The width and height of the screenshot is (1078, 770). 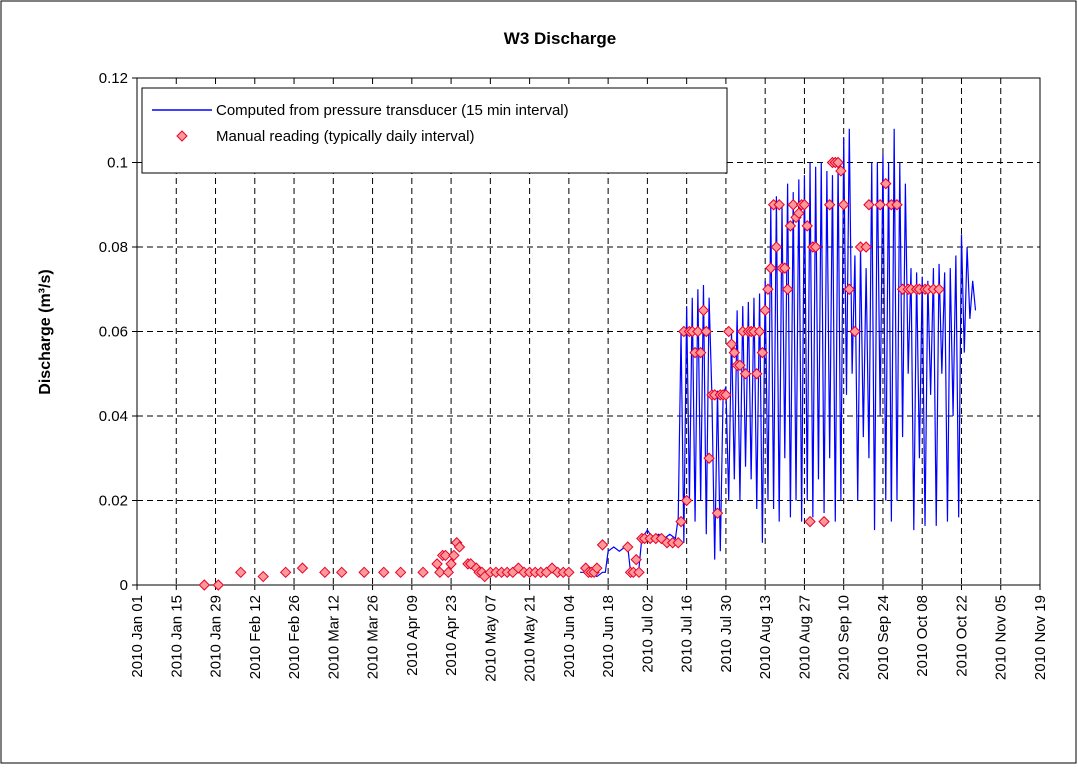 I want to click on x-tick-label: 2010 Aug 13, so click(x=765, y=637).